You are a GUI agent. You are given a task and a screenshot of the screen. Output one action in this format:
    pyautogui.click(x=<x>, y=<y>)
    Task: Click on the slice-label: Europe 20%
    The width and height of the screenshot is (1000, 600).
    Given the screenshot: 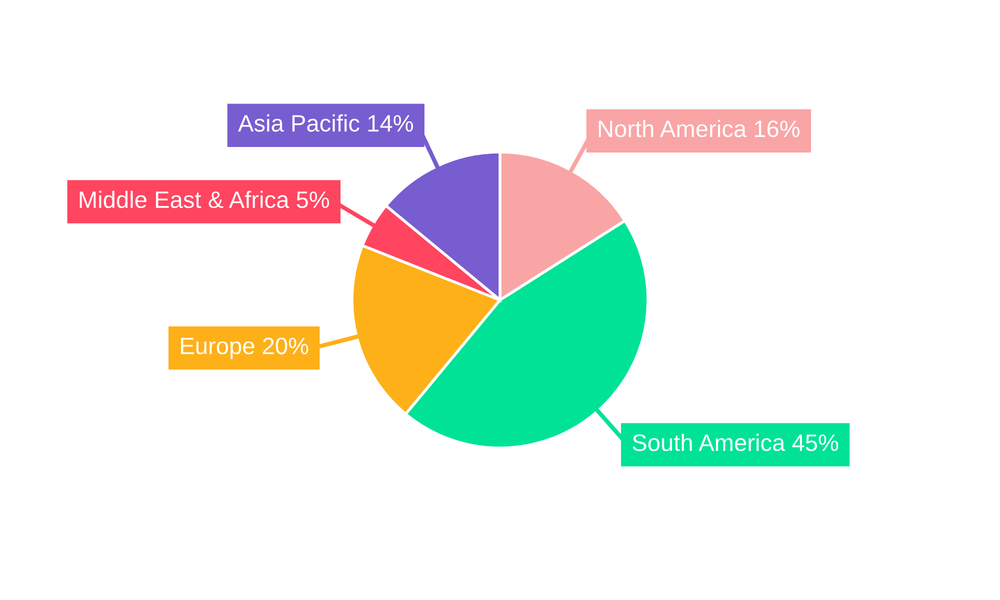 What is the action you would take?
    pyautogui.click(x=244, y=348)
    